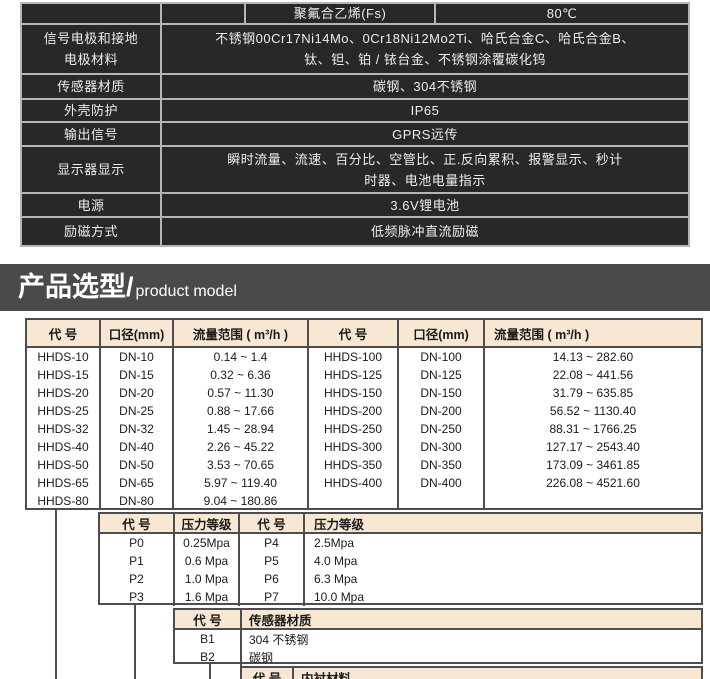 The width and height of the screenshot is (710, 679). Describe the element at coordinates (425, 110) in the screenshot. I see `spec-housing-value: IP65` at that location.